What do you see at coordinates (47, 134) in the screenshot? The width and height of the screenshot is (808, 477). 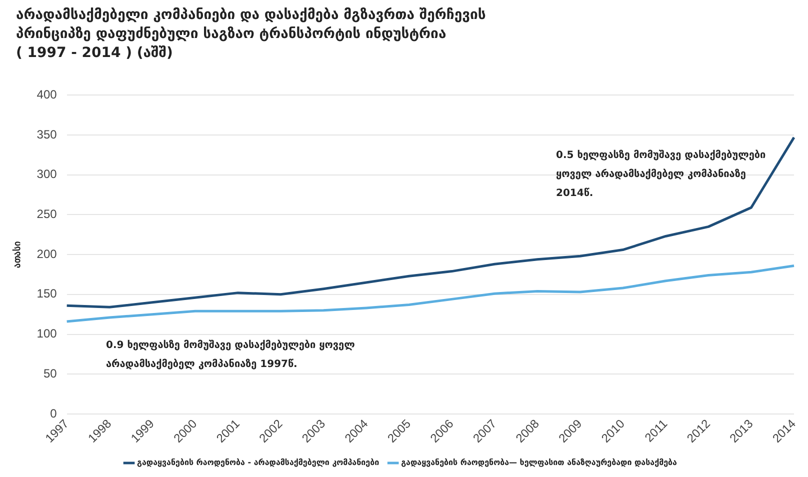 I see `y-tick-label: 350` at bounding box center [47, 134].